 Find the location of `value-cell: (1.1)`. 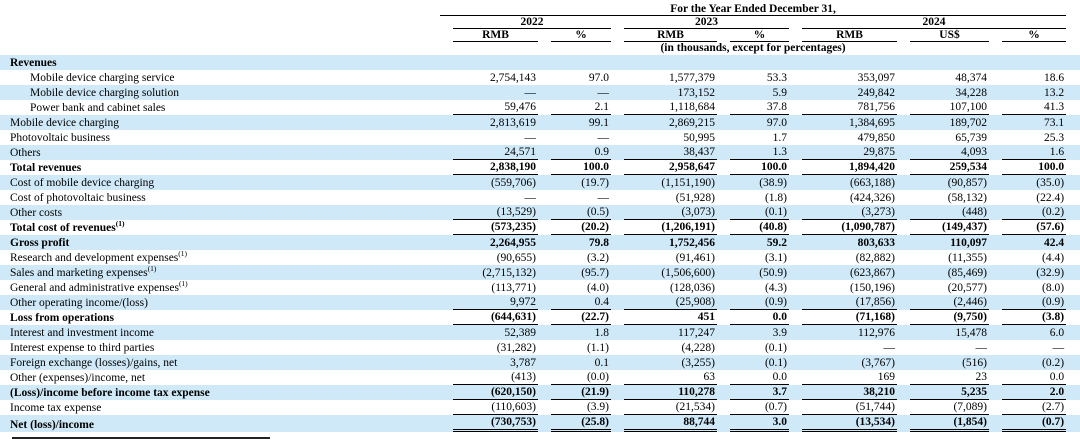

value-cell: (1.1) is located at coordinates (597, 348).